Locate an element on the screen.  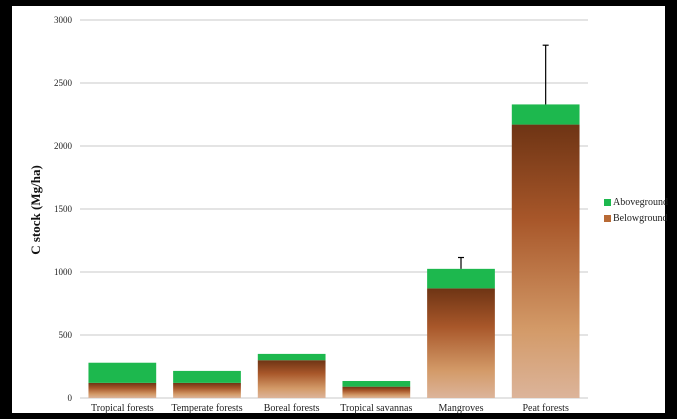
y-tick-label: 1500 is located at coordinates (63, 209).